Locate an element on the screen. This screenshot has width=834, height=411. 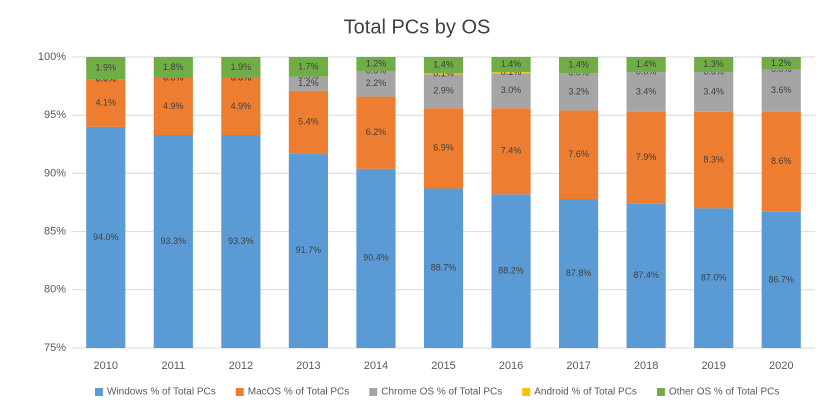
legend-label: Android % of Total PCs is located at coordinates (585, 392).